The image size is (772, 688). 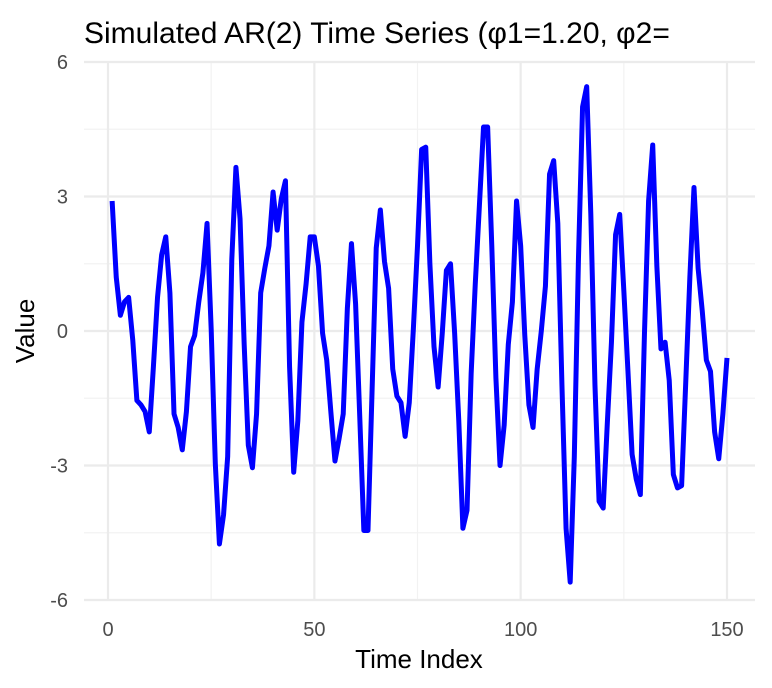 I want to click on y-tick-label: 3, so click(x=62, y=198).